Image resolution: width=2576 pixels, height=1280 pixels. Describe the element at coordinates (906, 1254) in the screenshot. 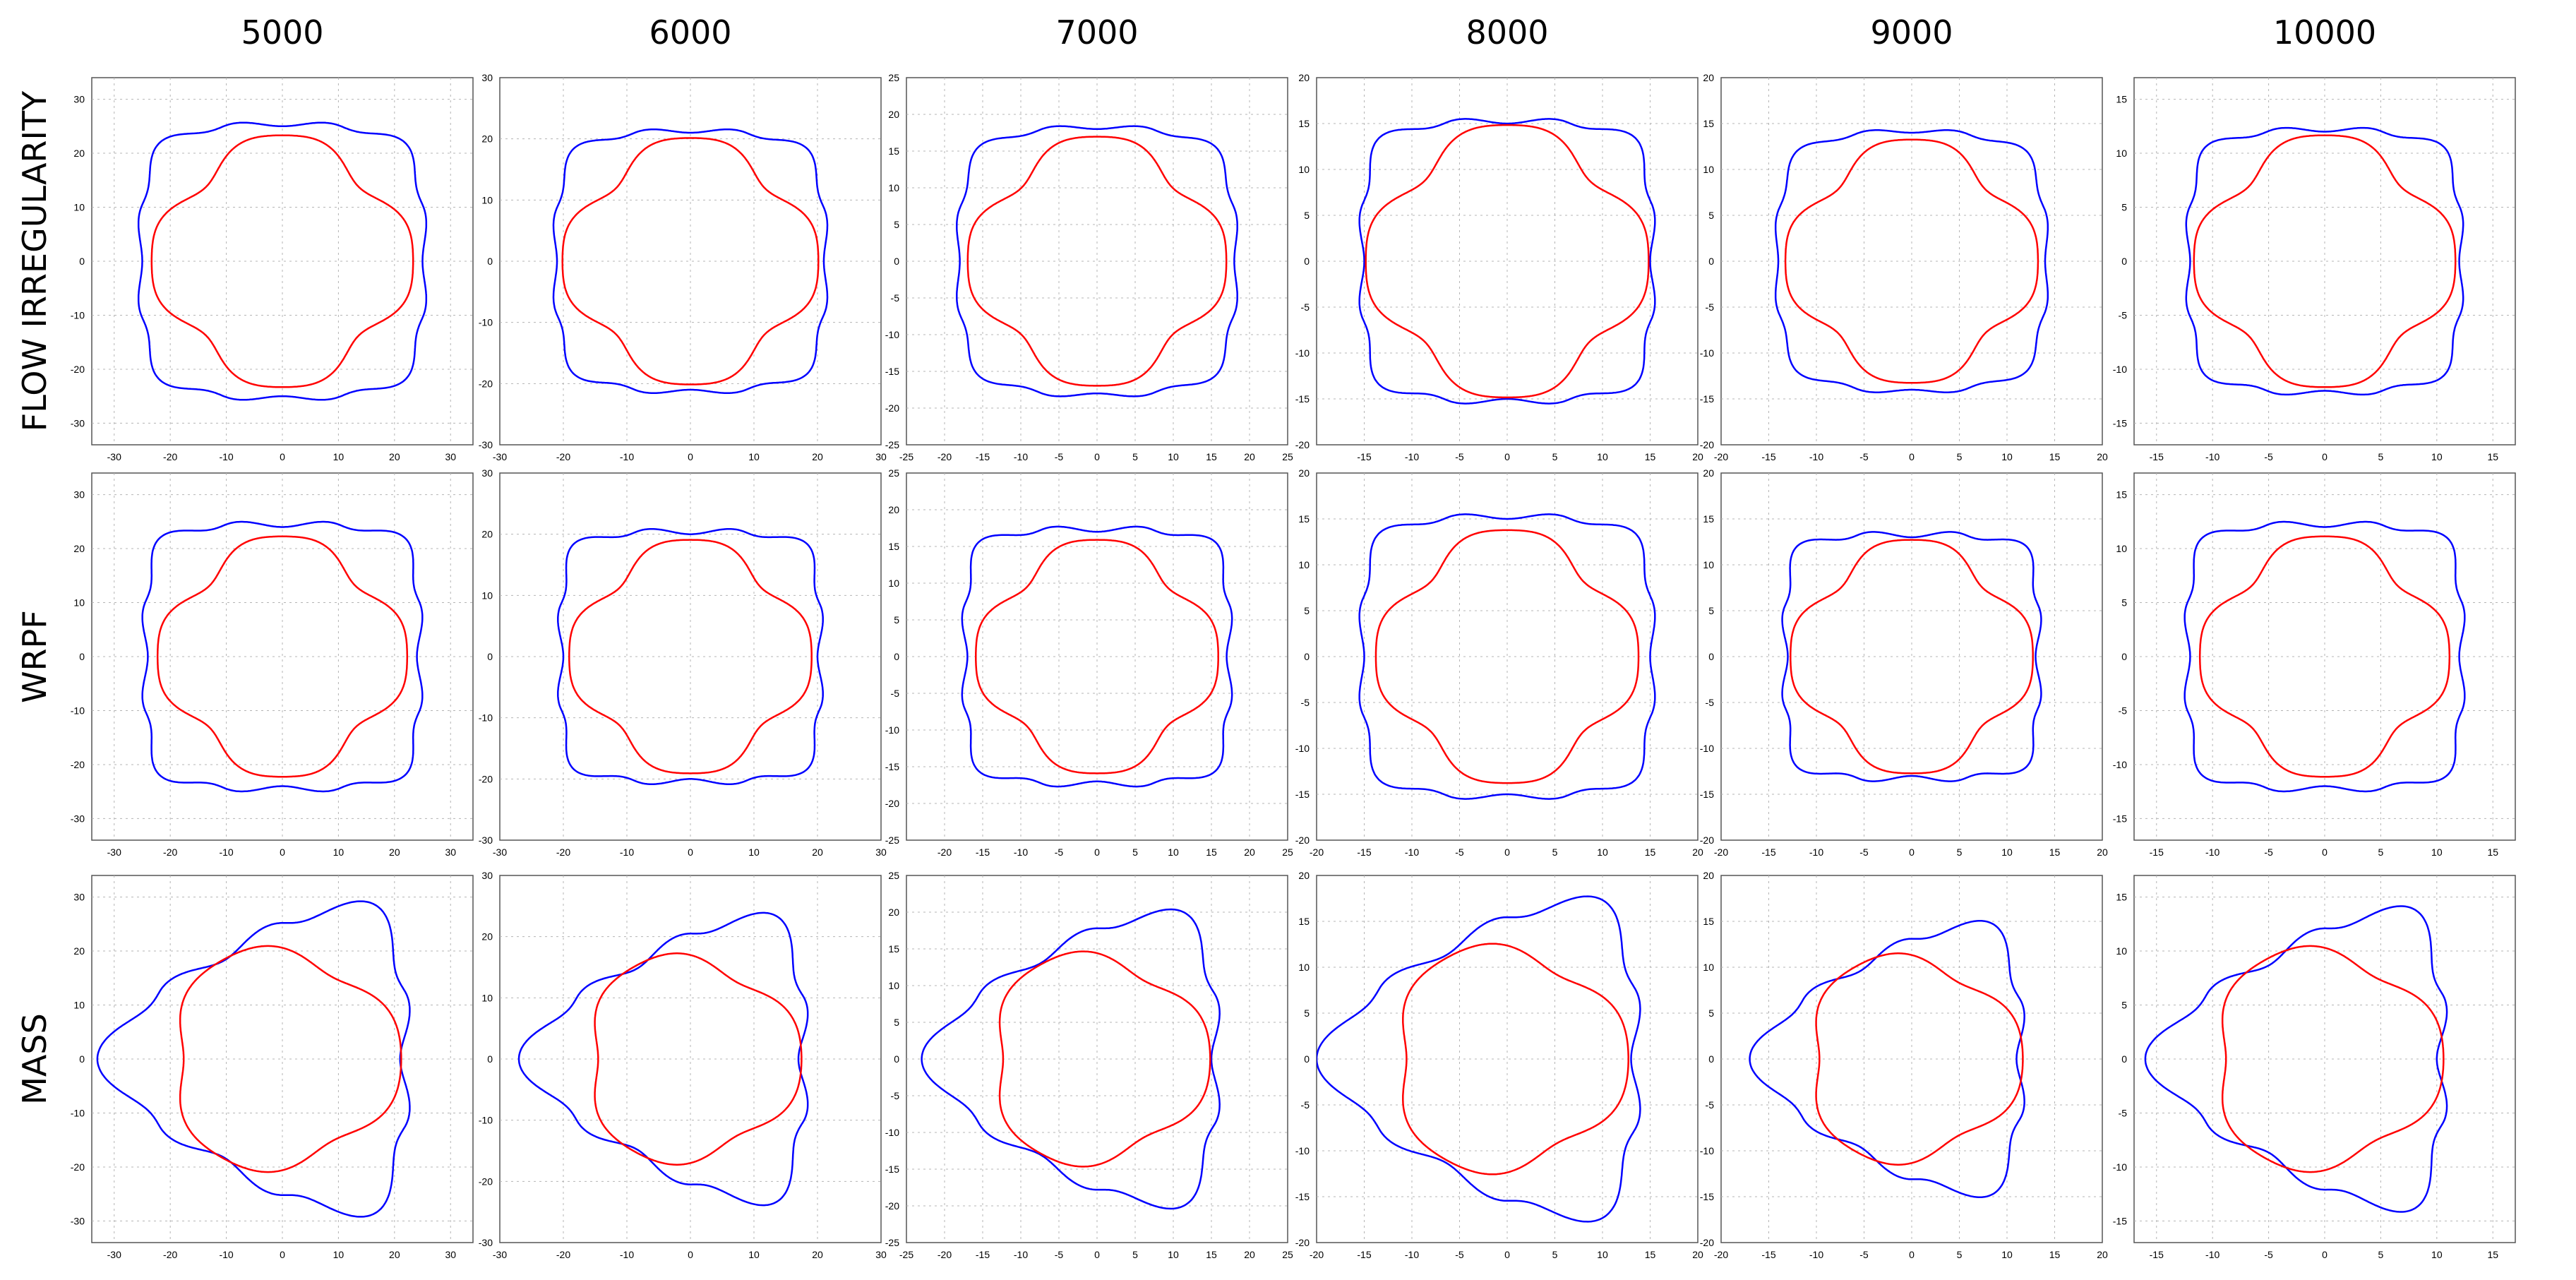

I see `x-tick-label: -25` at that location.